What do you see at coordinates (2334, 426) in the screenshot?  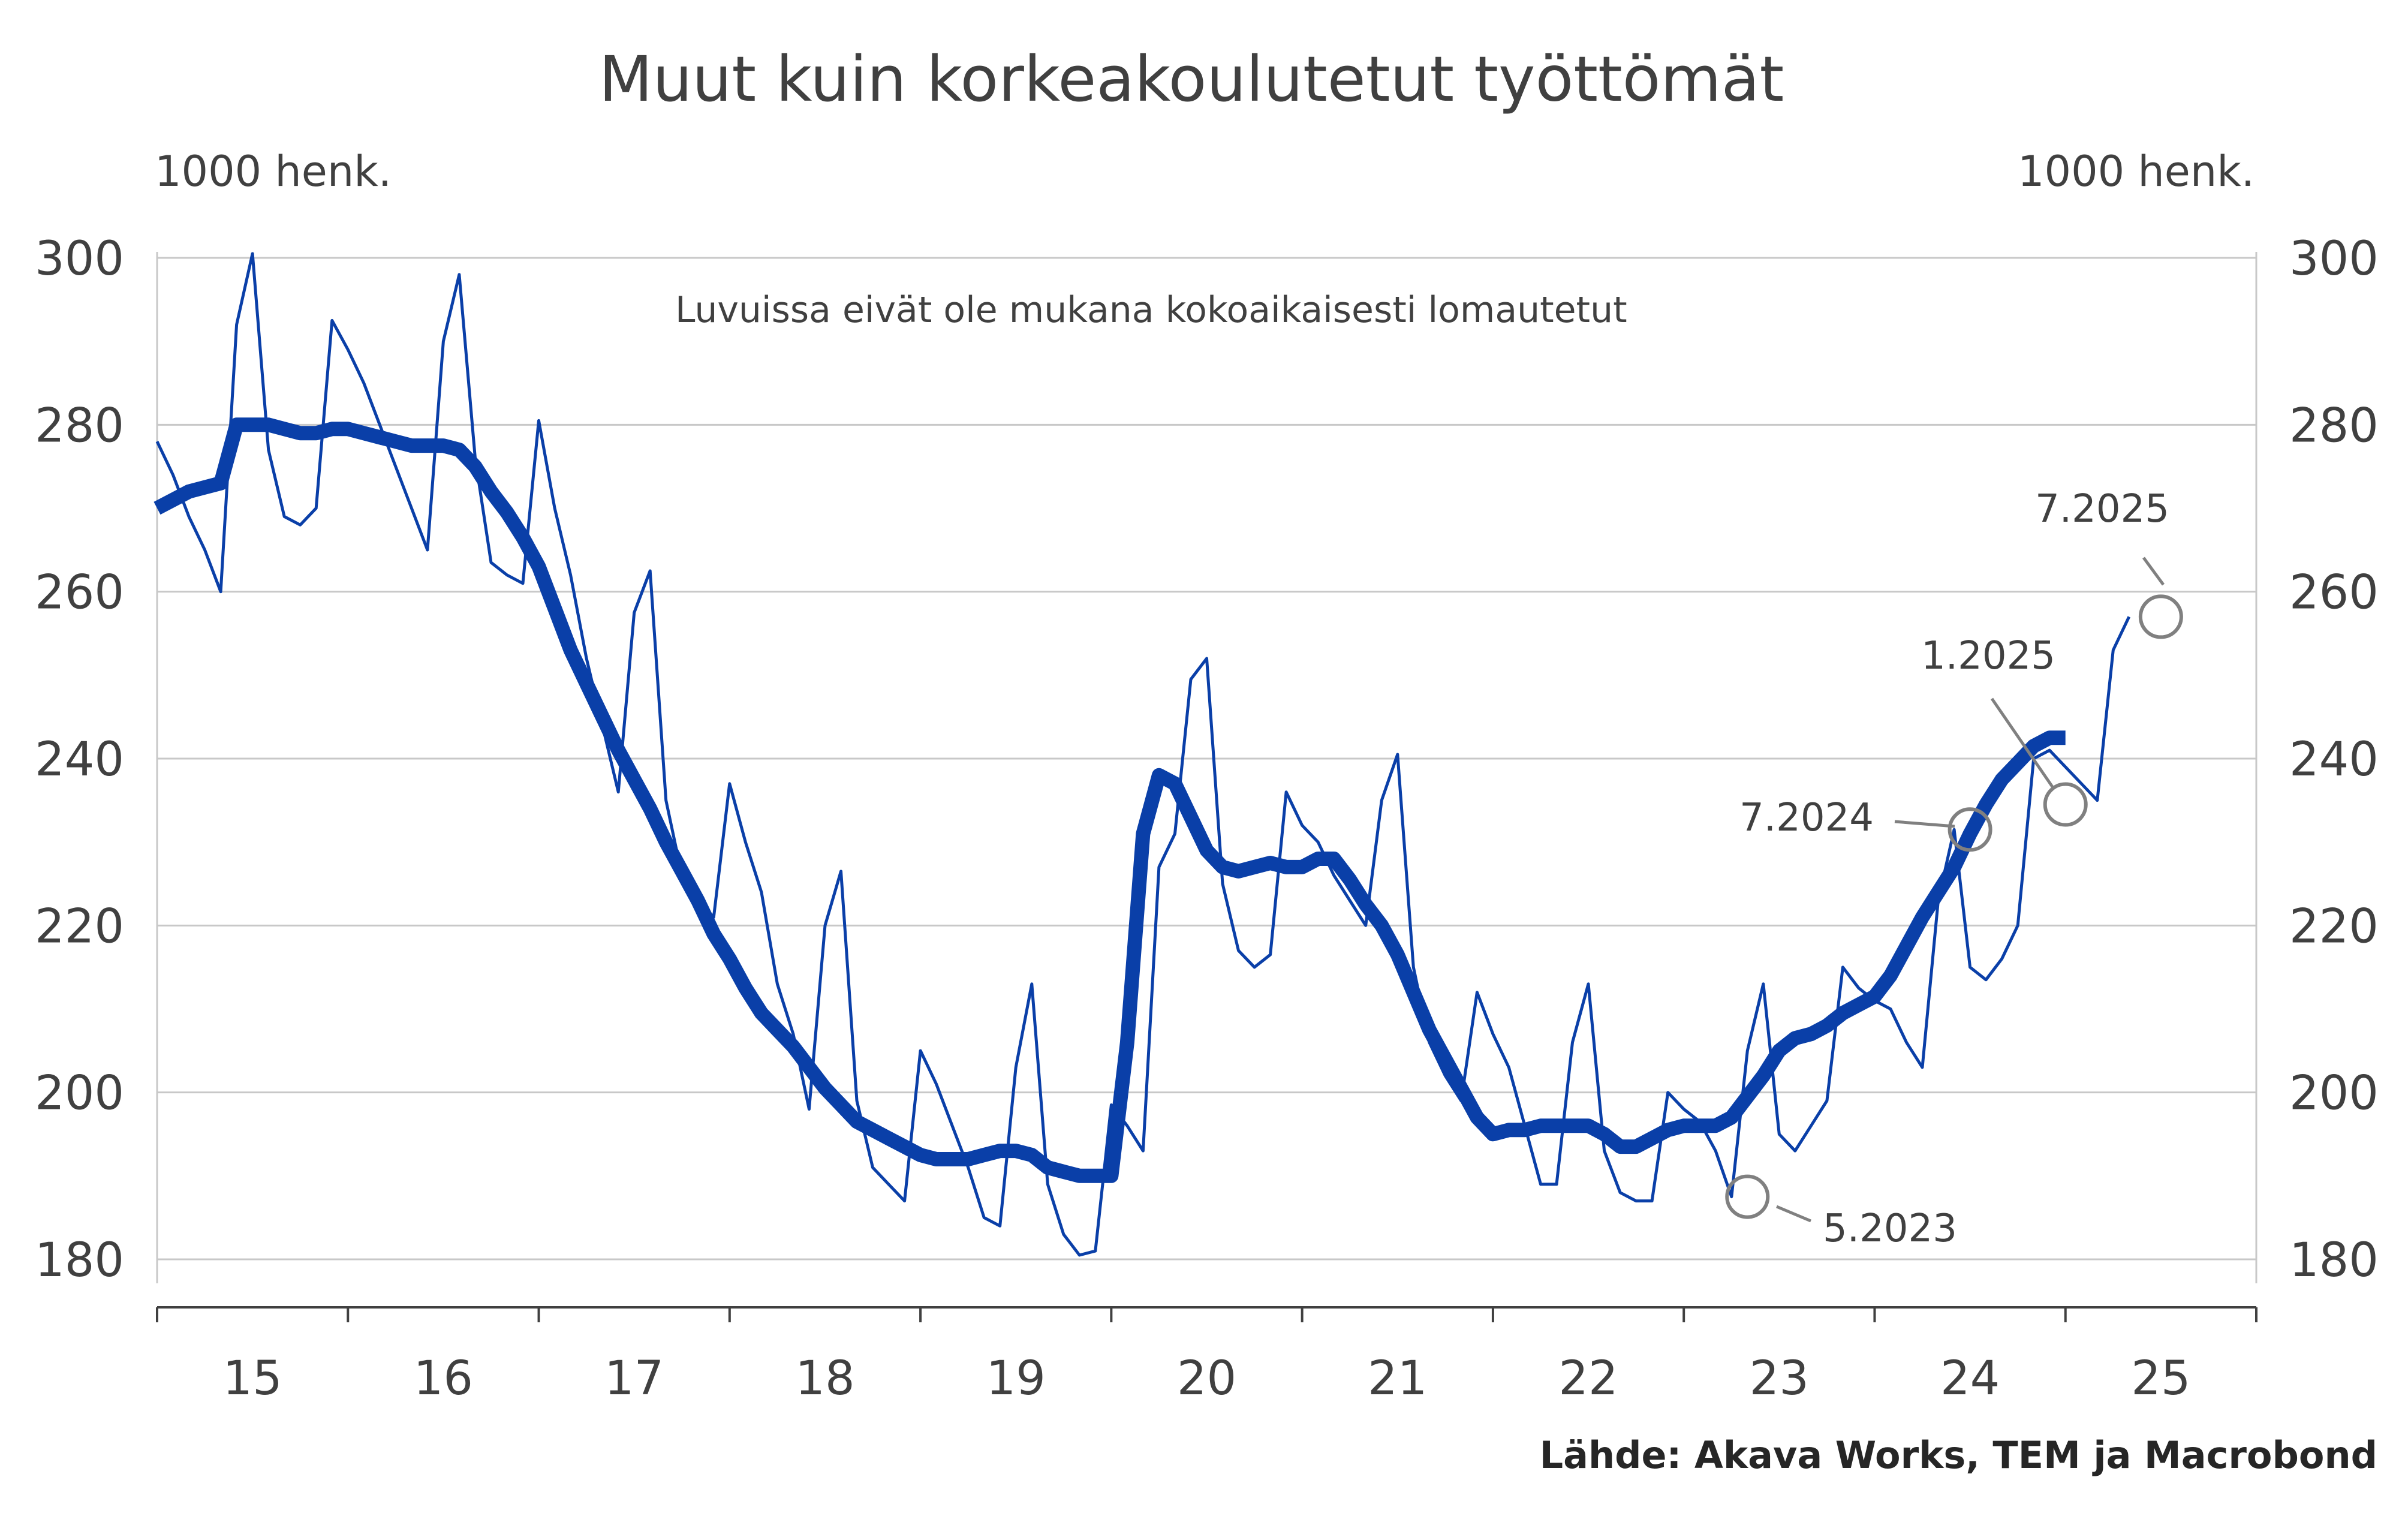 I see `y-tick-right-280: 280` at bounding box center [2334, 426].